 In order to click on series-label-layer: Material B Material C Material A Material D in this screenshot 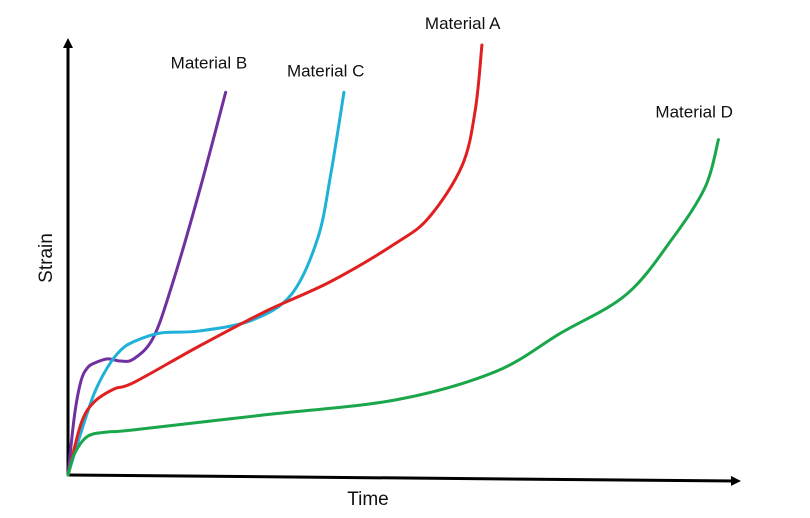, I will do `click(452, 68)`.